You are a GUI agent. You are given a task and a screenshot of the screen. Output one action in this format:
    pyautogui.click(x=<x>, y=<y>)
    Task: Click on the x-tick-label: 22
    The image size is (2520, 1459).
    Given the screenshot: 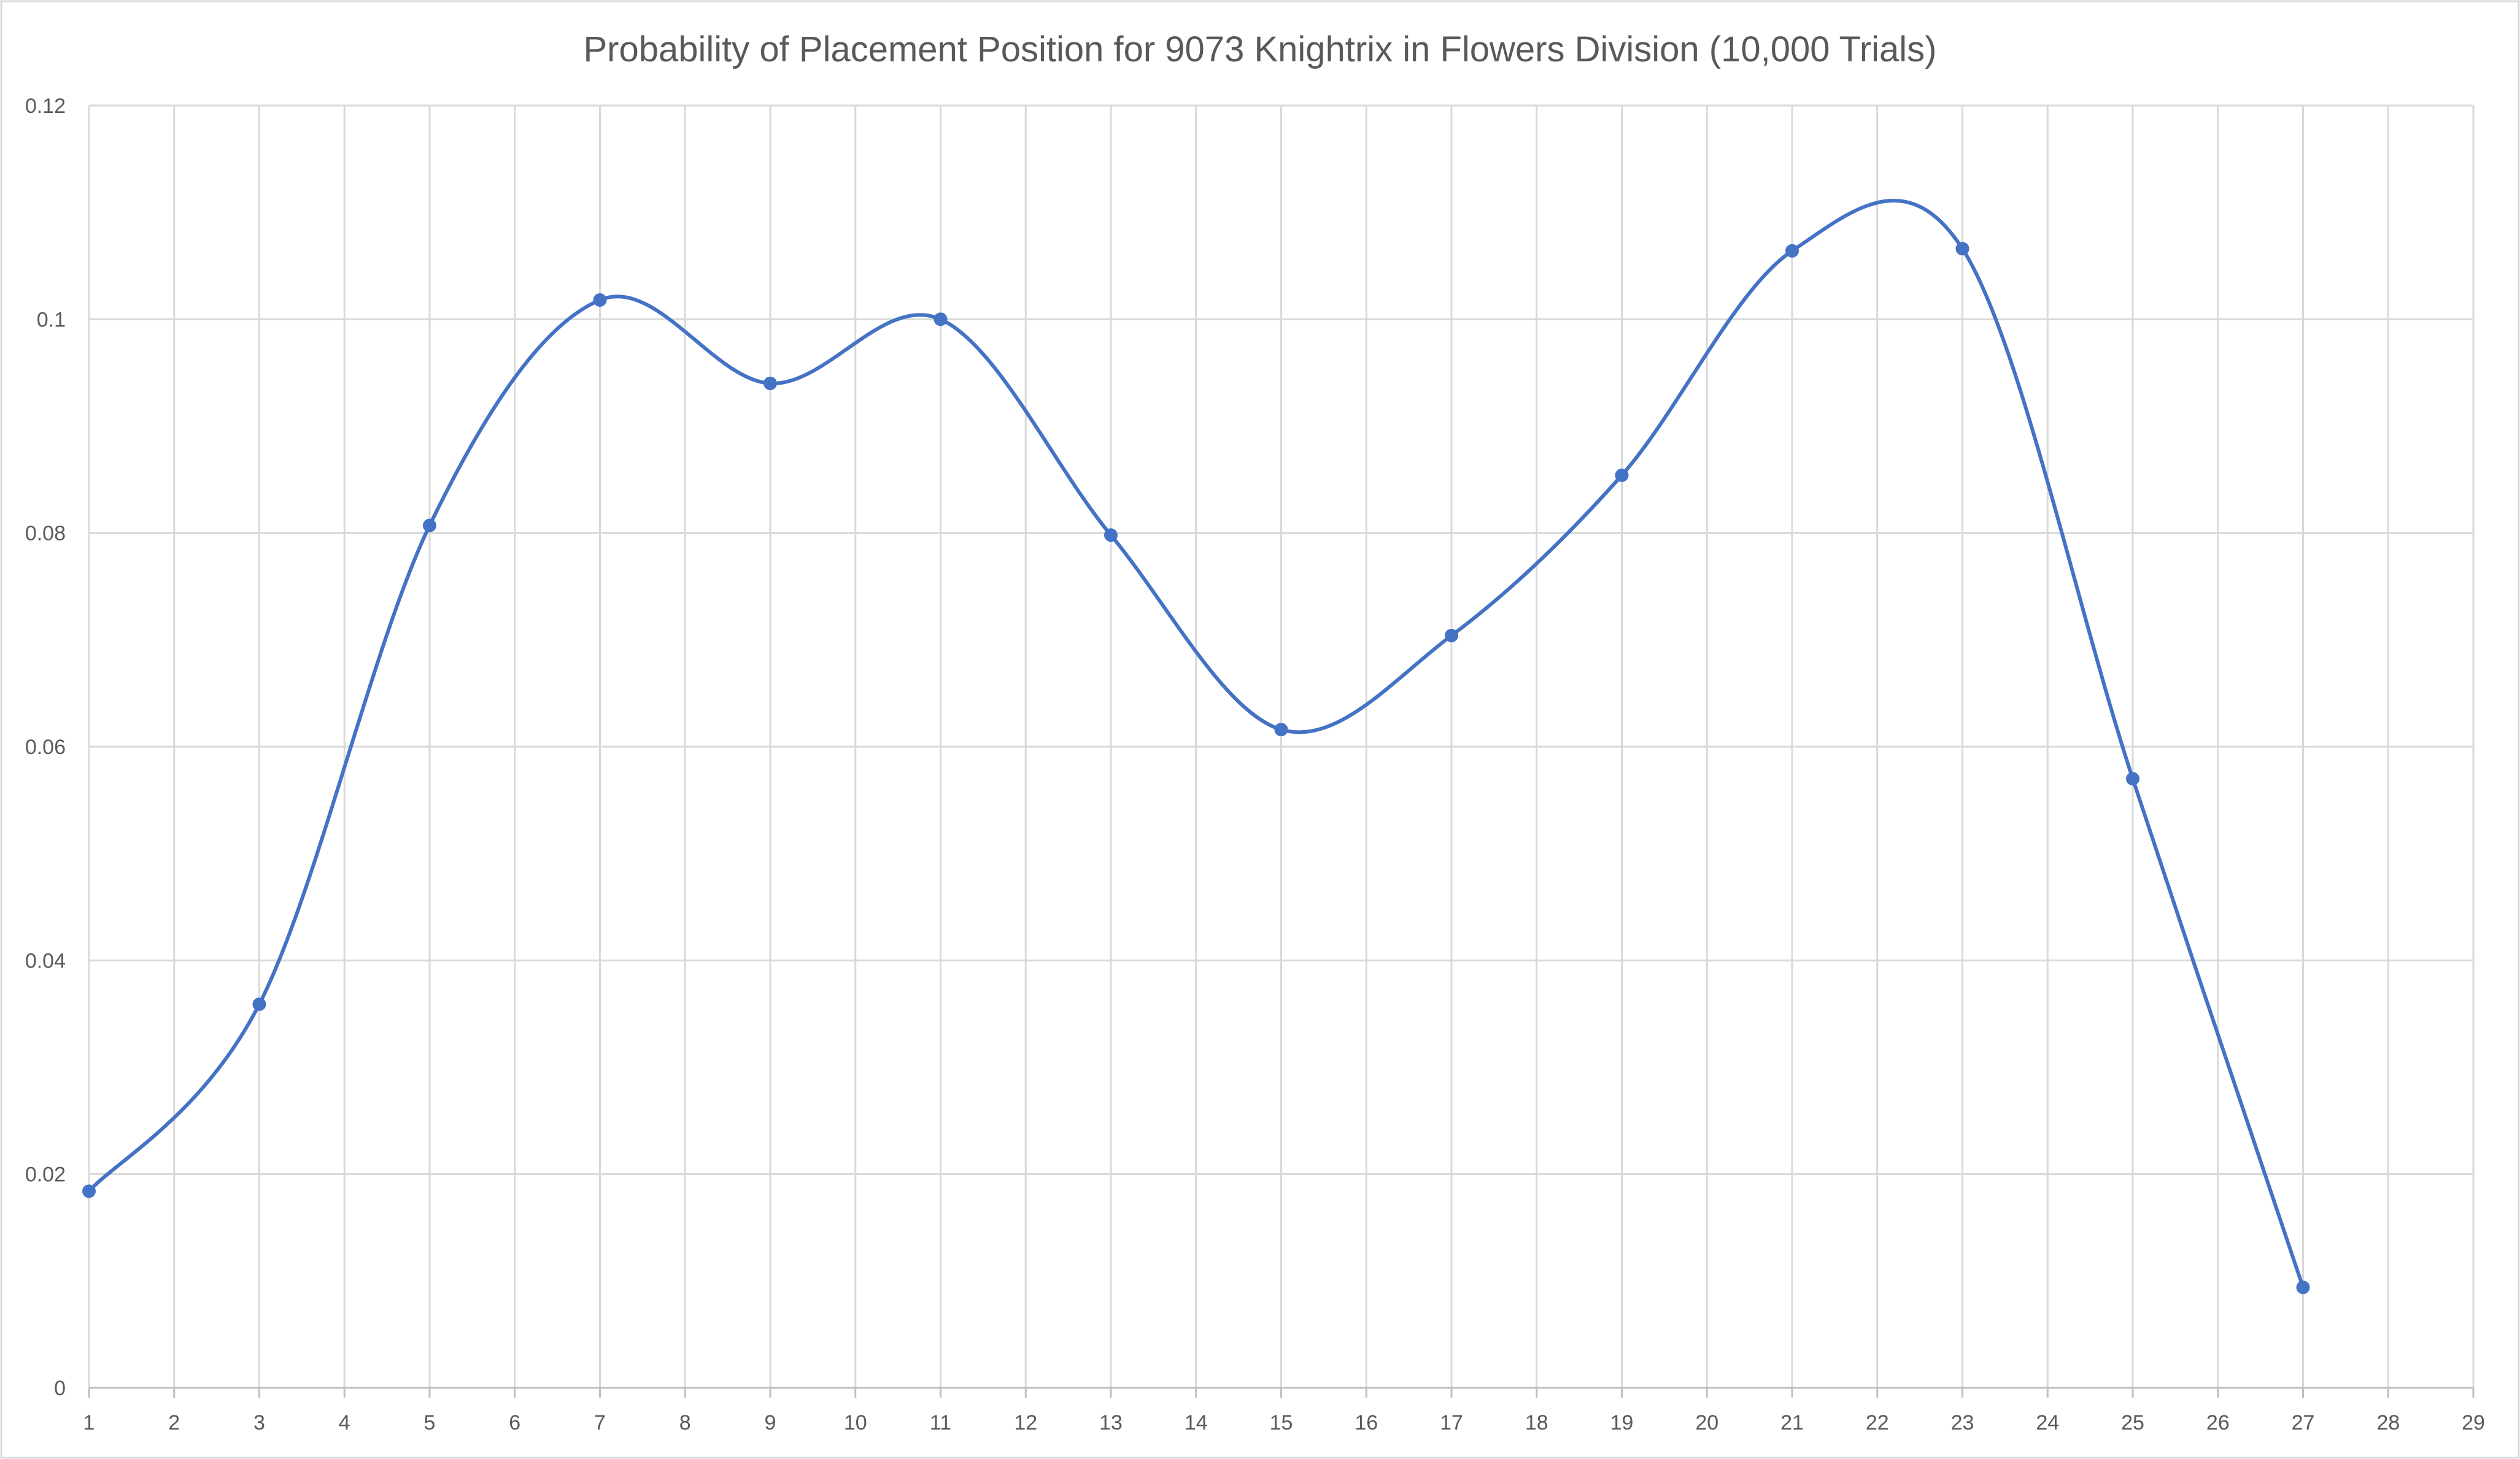 What is the action you would take?
    pyautogui.click(x=1877, y=1423)
    